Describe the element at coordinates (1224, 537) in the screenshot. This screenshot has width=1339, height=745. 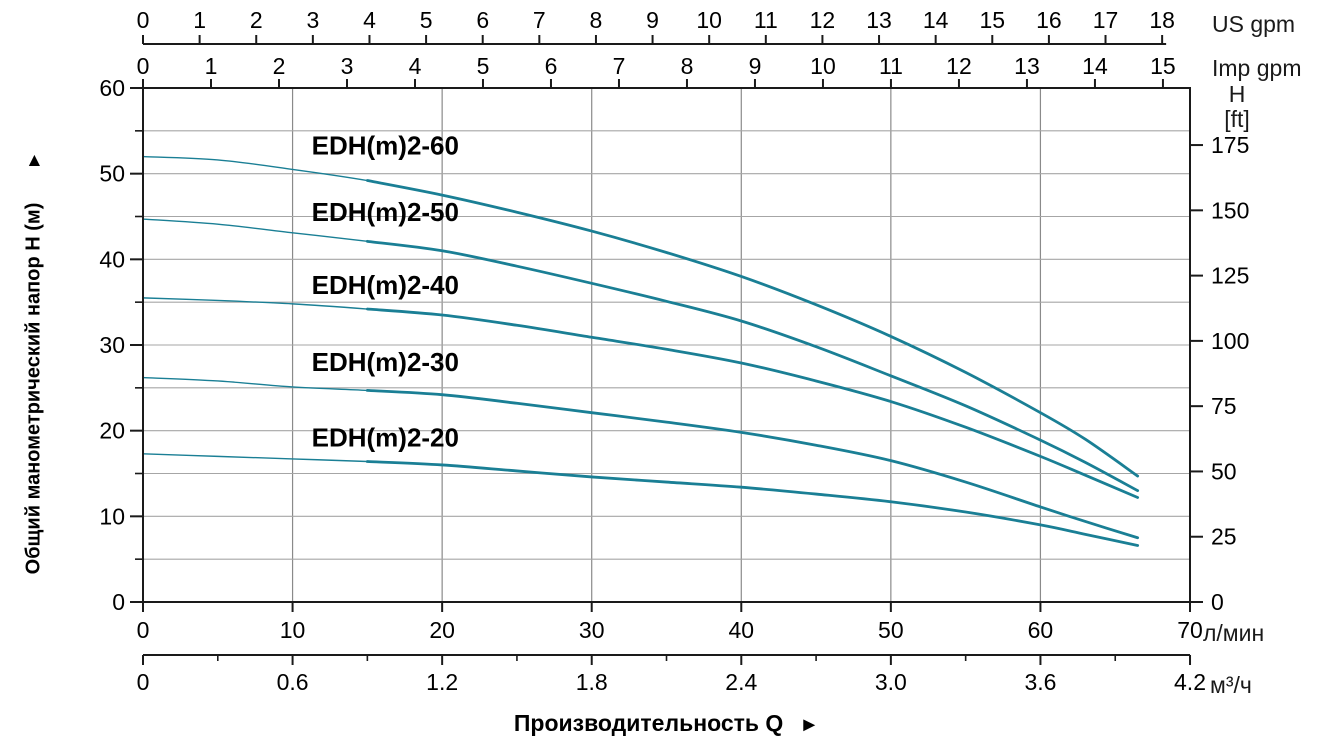
I see `y-right-tick-label: 25` at that location.